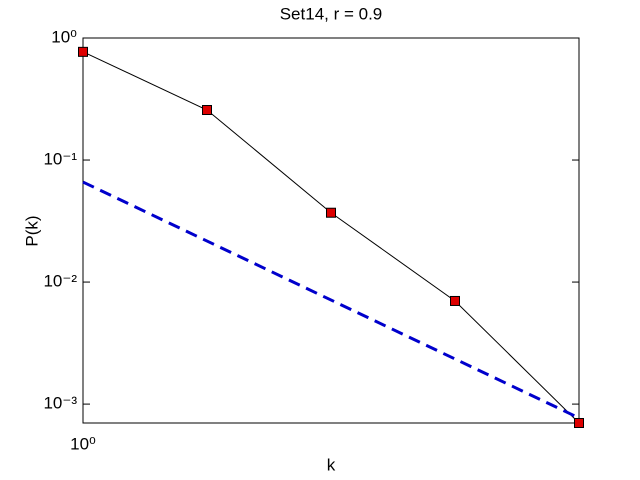  I want to click on y-tick-label: 10⁻³, so click(60, 403).